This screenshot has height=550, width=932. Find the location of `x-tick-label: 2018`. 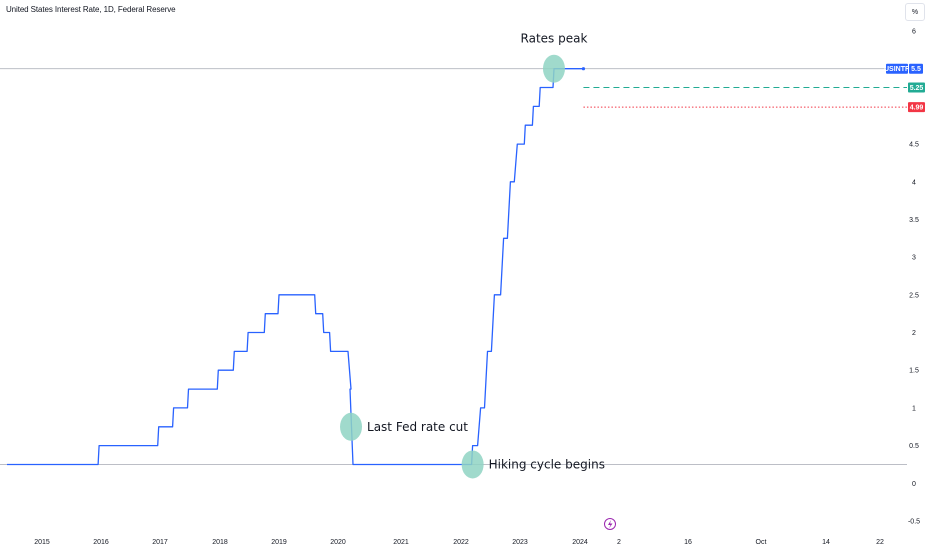

x-tick-label: 2018 is located at coordinates (220, 542).